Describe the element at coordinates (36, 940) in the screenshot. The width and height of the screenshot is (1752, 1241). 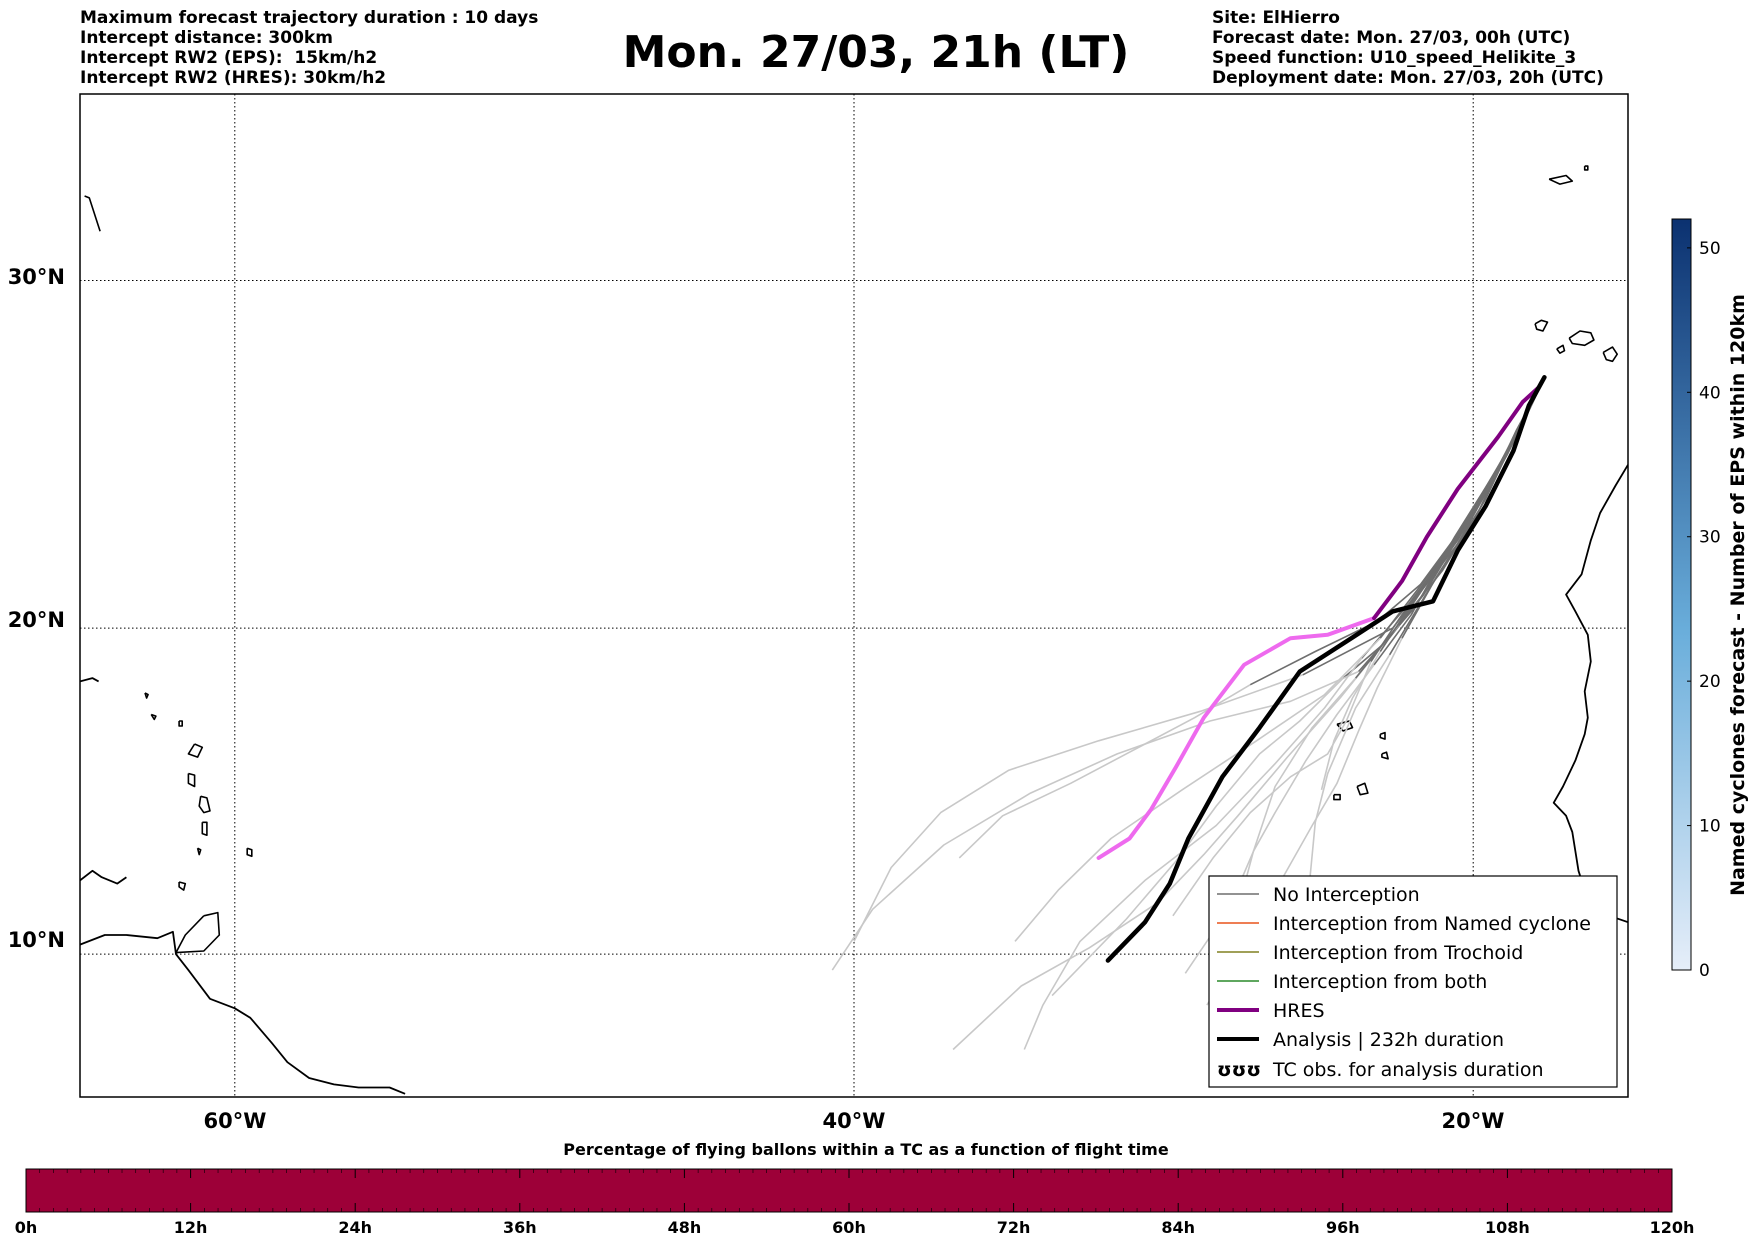
I see `lat-label-10n: 10°N` at that location.